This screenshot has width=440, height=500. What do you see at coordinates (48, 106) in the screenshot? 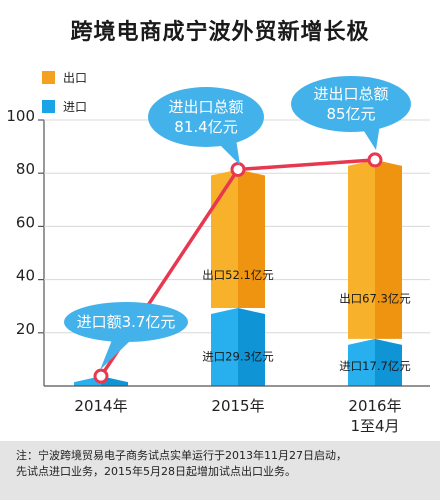
I see `legend-swatch-import` at bounding box center [48, 106].